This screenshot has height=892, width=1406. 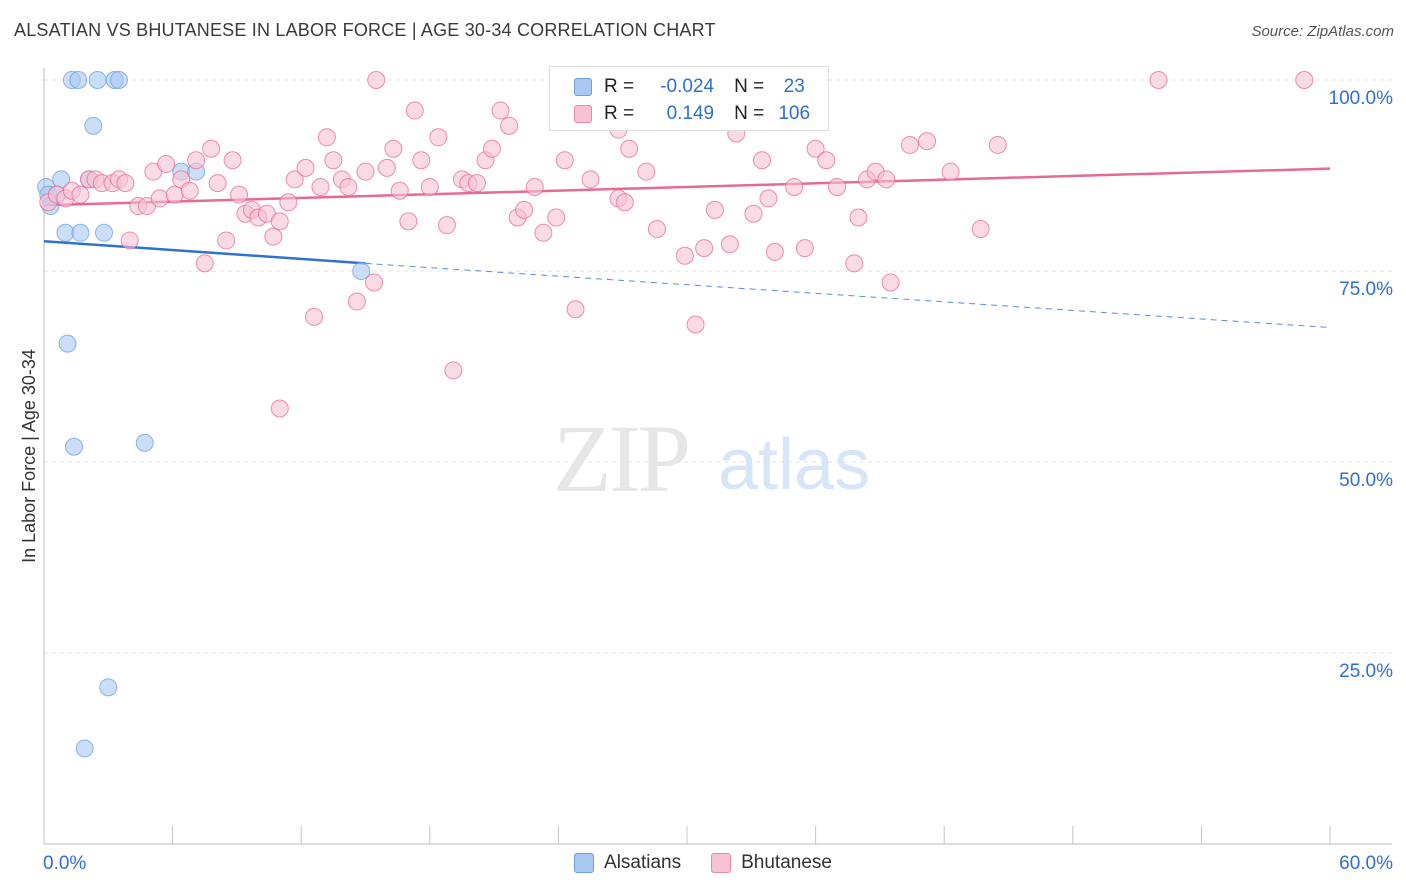 I want to click on watermark-atlas: atlas, so click(x=794, y=465).